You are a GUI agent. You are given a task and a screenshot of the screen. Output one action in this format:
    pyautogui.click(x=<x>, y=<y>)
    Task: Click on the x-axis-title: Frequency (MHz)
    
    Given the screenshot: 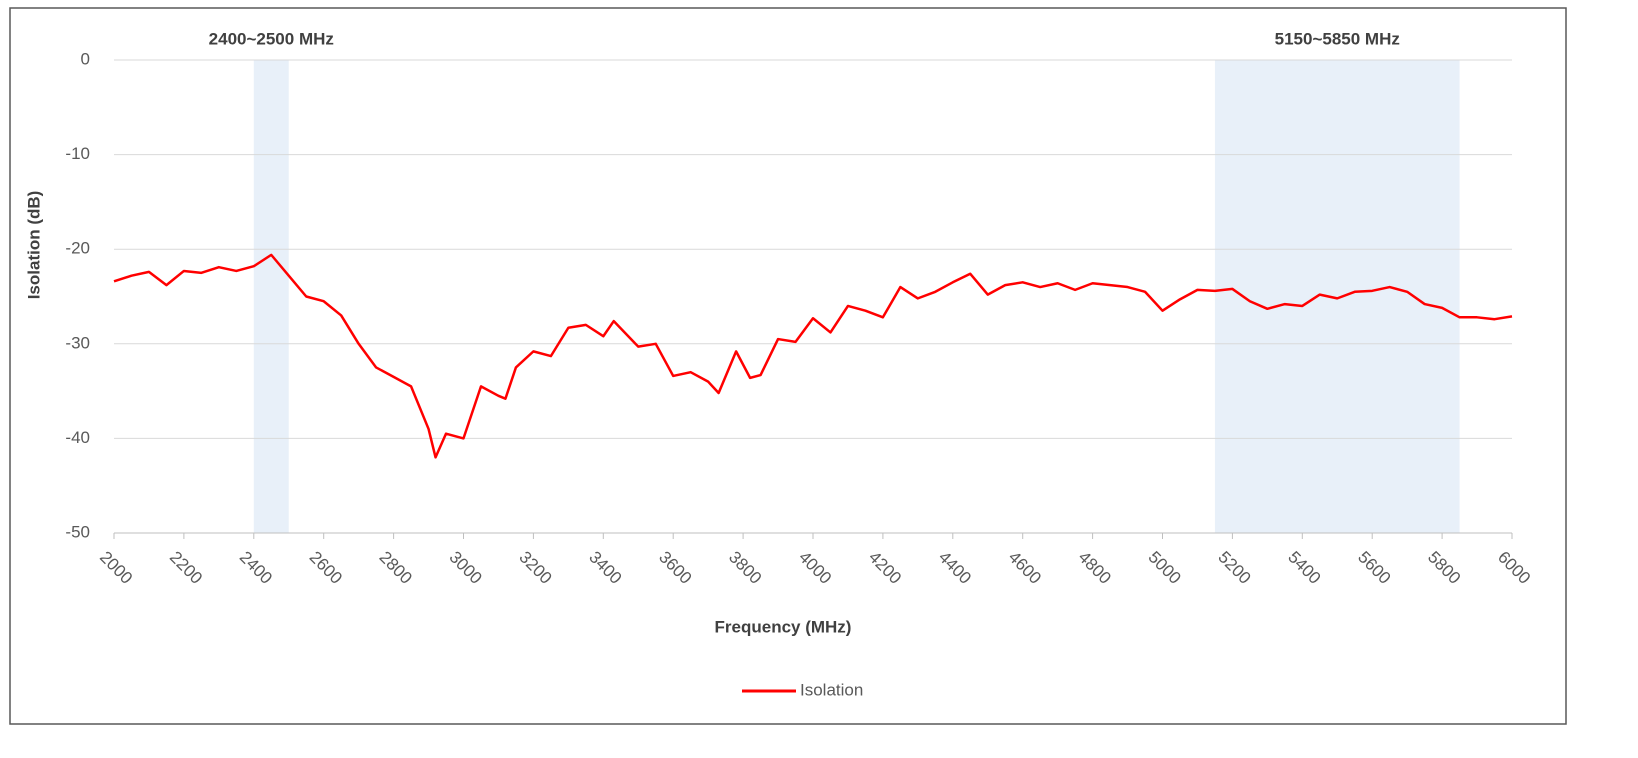 What is the action you would take?
    pyautogui.click(x=783, y=626)
    